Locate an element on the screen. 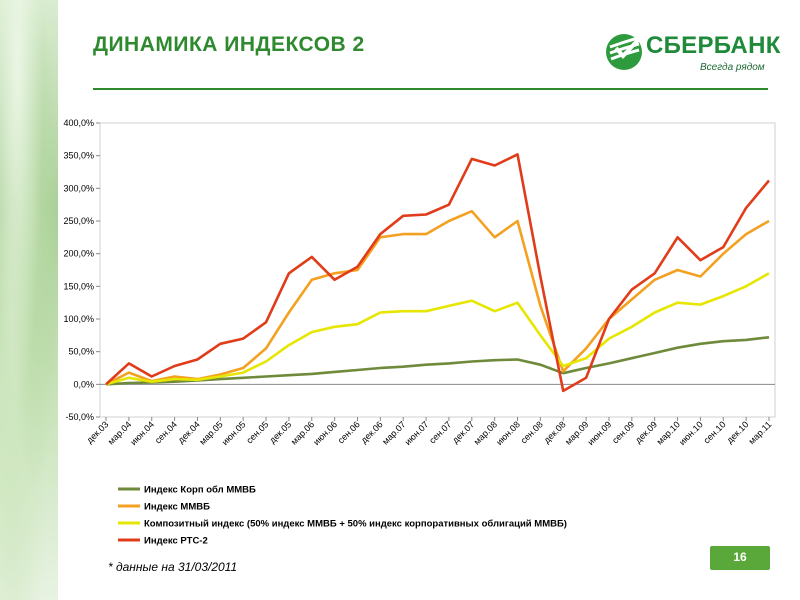  x-tick-label: июн.06 is located at coordinates (325, 433).